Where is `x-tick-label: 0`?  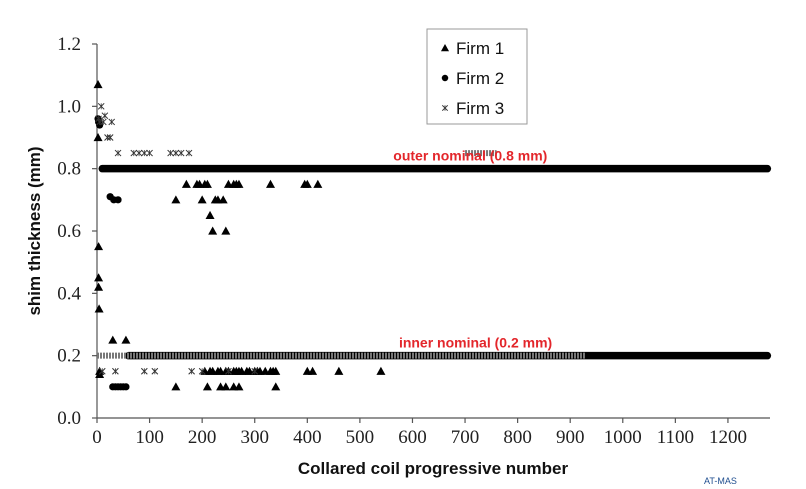
x-tick-label: 0 is located at coordinates (97, 437).